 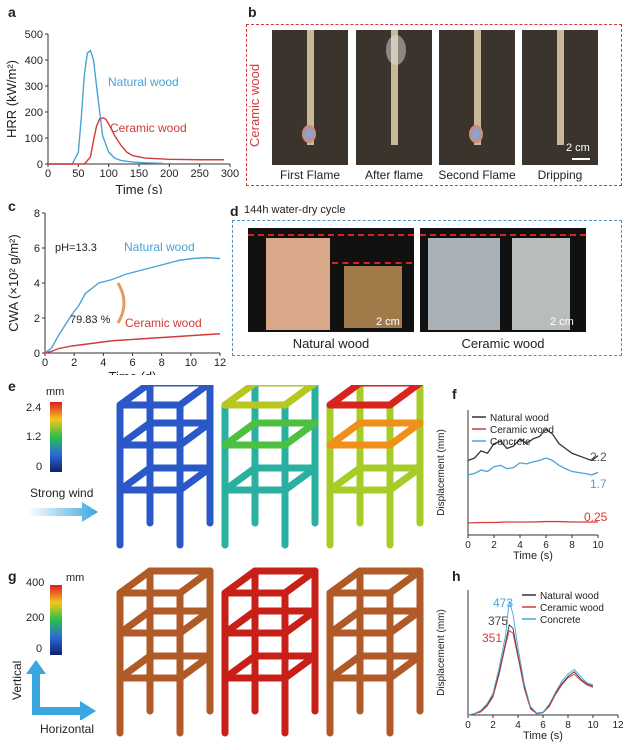 What do you see at coordinates (578, 148) in the screenshot?
I see `scale-bar-b: 2 cm` at bounding box center [578, 148].